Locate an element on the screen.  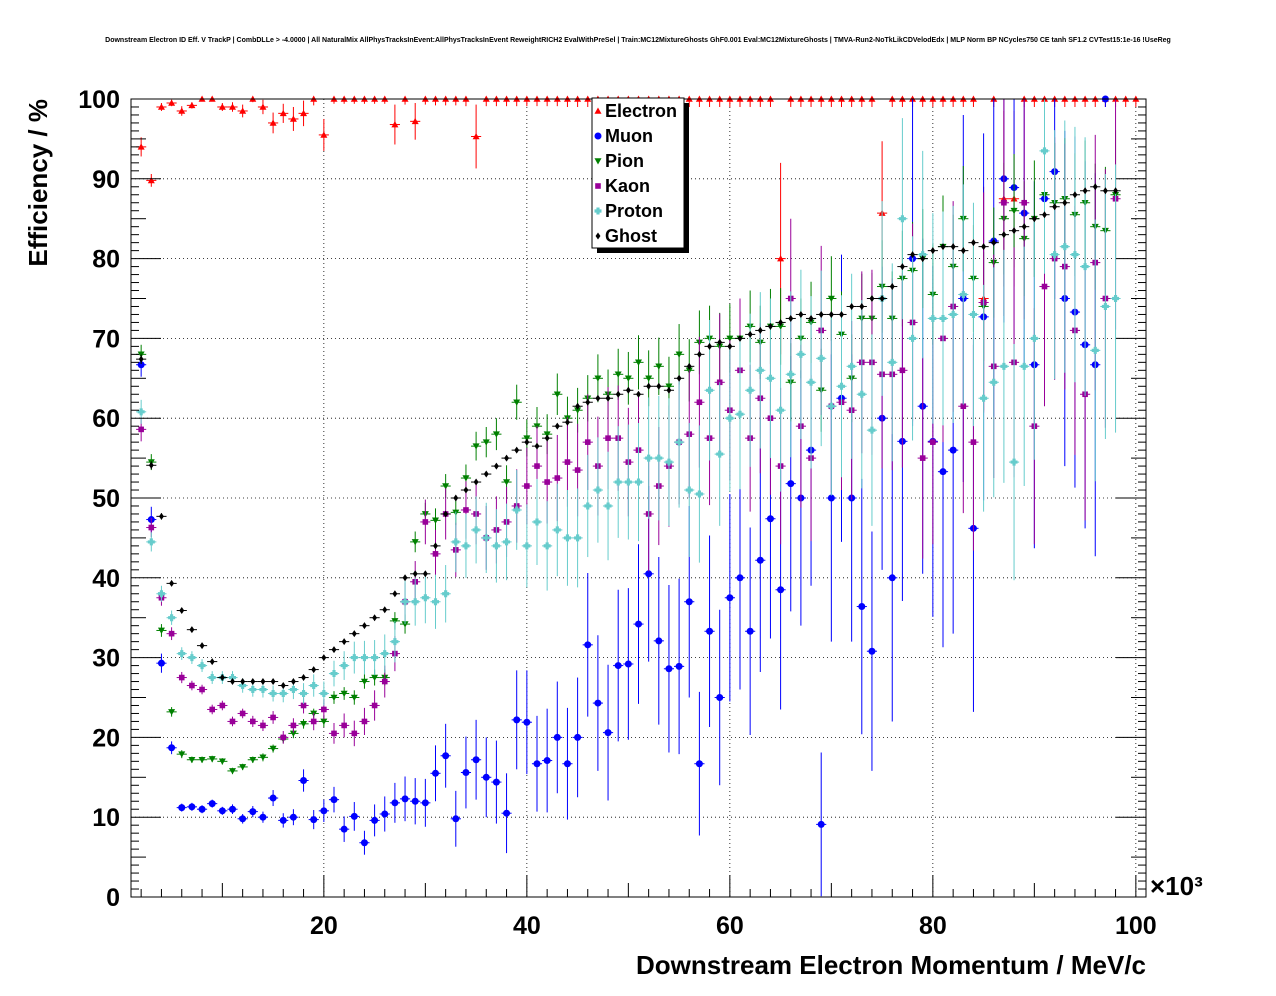
y-tick-label: 40 is located at coordinates (106, 579).